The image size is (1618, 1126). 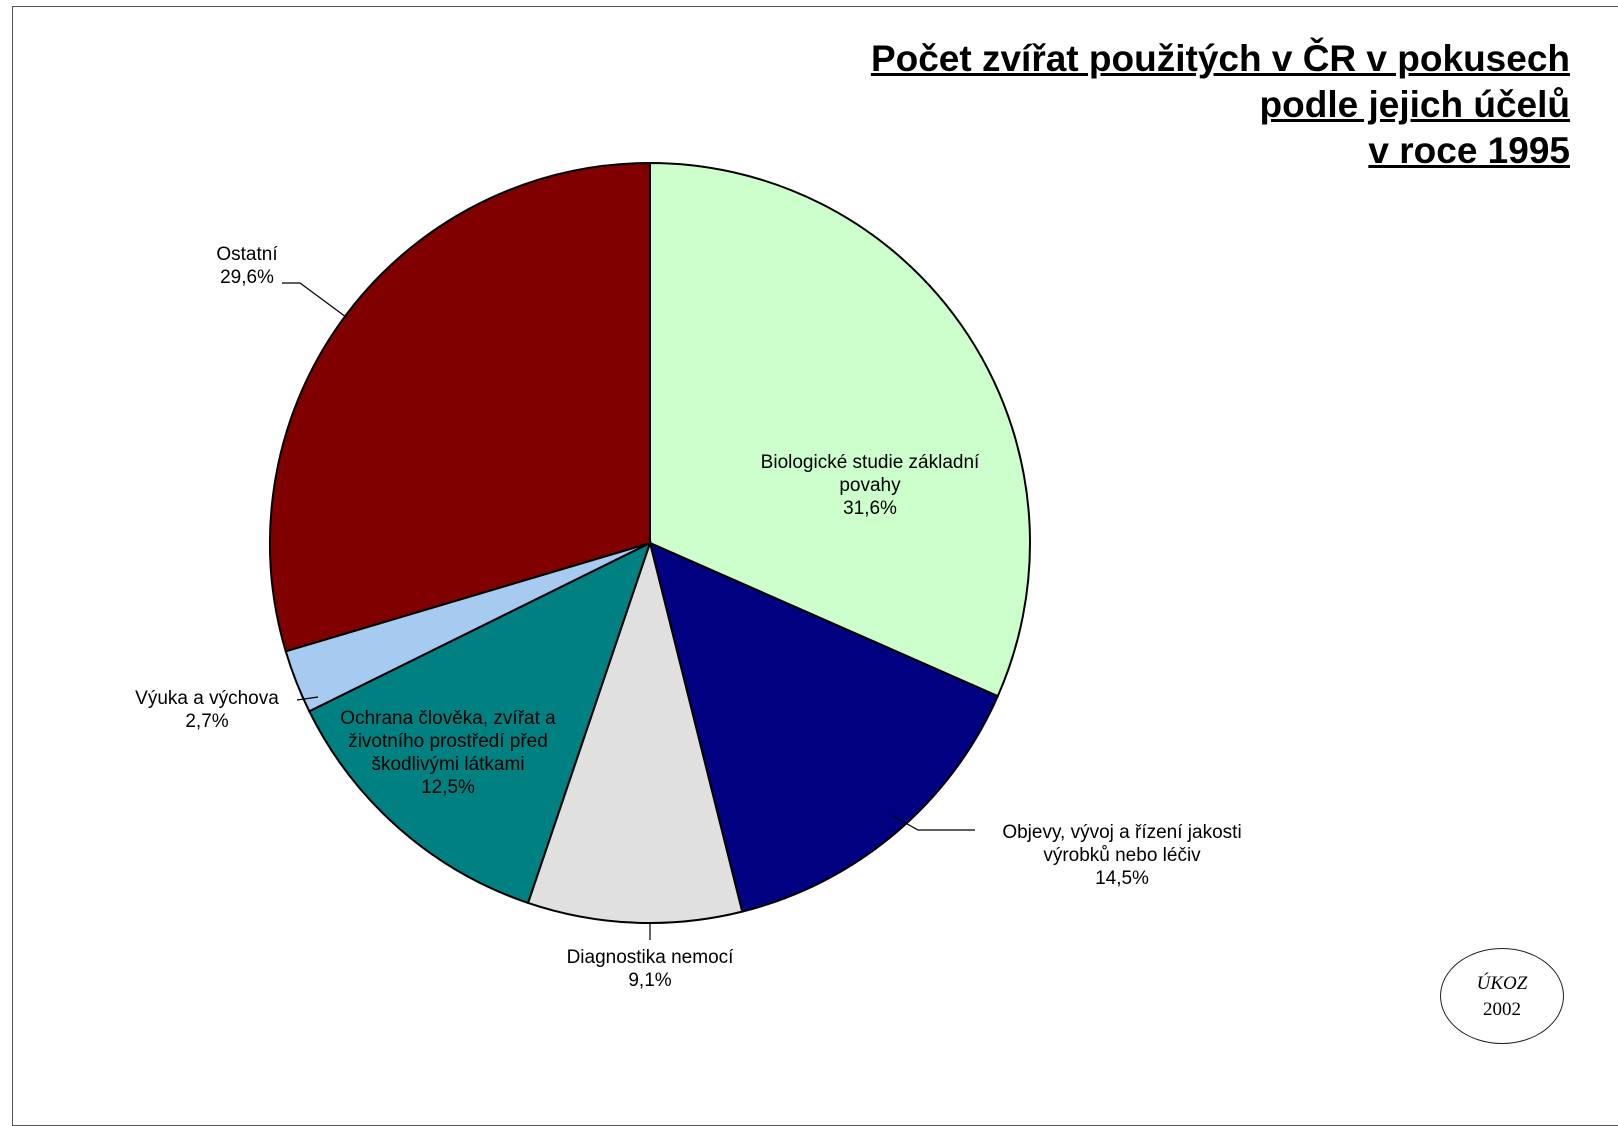 I want to click on stamp-year: 2002, so click(x=1502, y=1009).